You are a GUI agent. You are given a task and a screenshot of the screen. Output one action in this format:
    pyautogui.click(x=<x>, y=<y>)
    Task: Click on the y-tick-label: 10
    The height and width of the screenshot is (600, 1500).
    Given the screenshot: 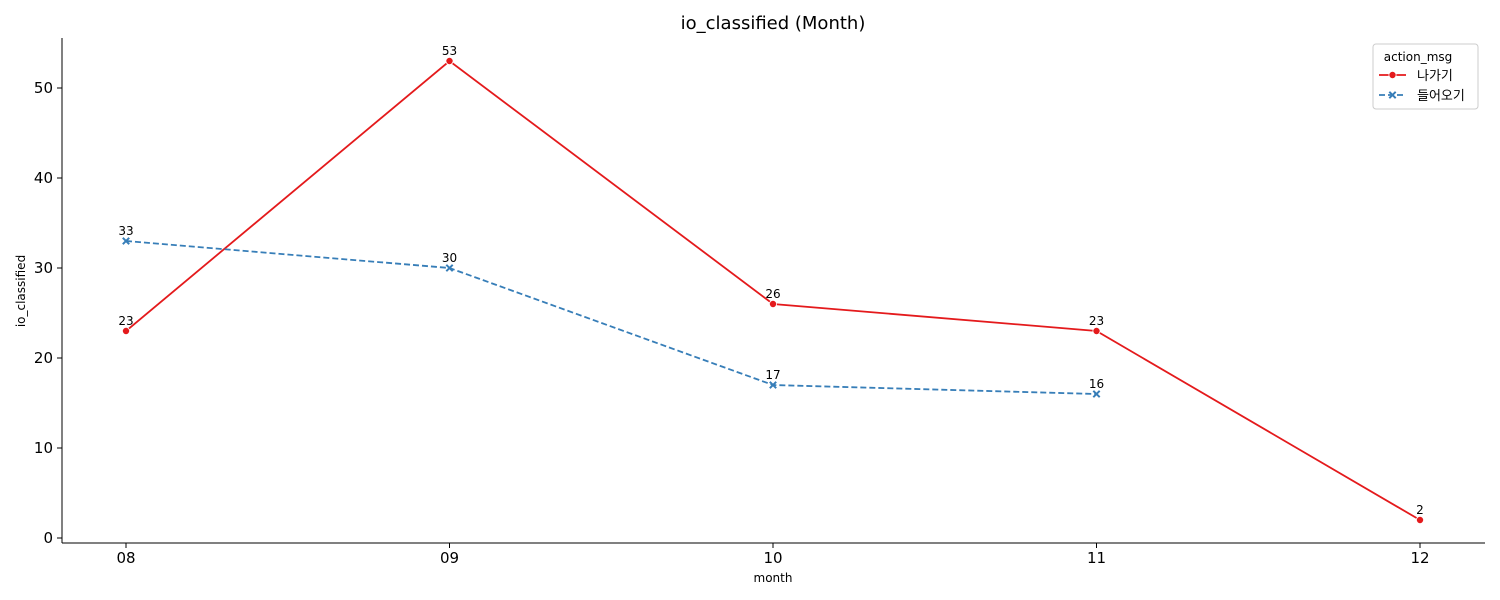 What is the action you would take?
    pyautogui.click(x=43, y=448)
    